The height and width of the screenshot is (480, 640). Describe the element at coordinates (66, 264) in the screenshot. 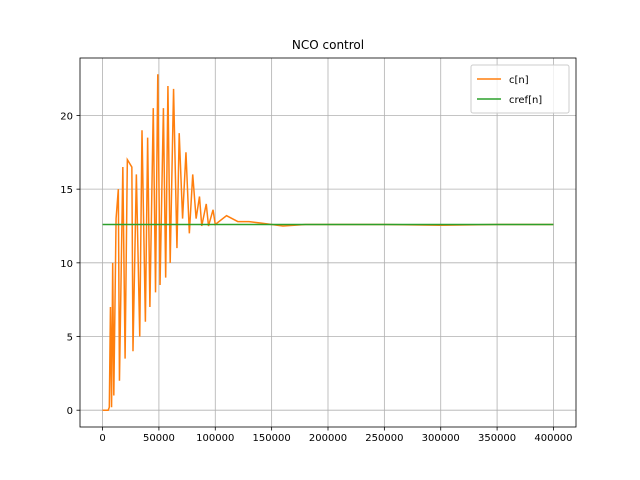

I see `y-tick-label: 10` at that location.